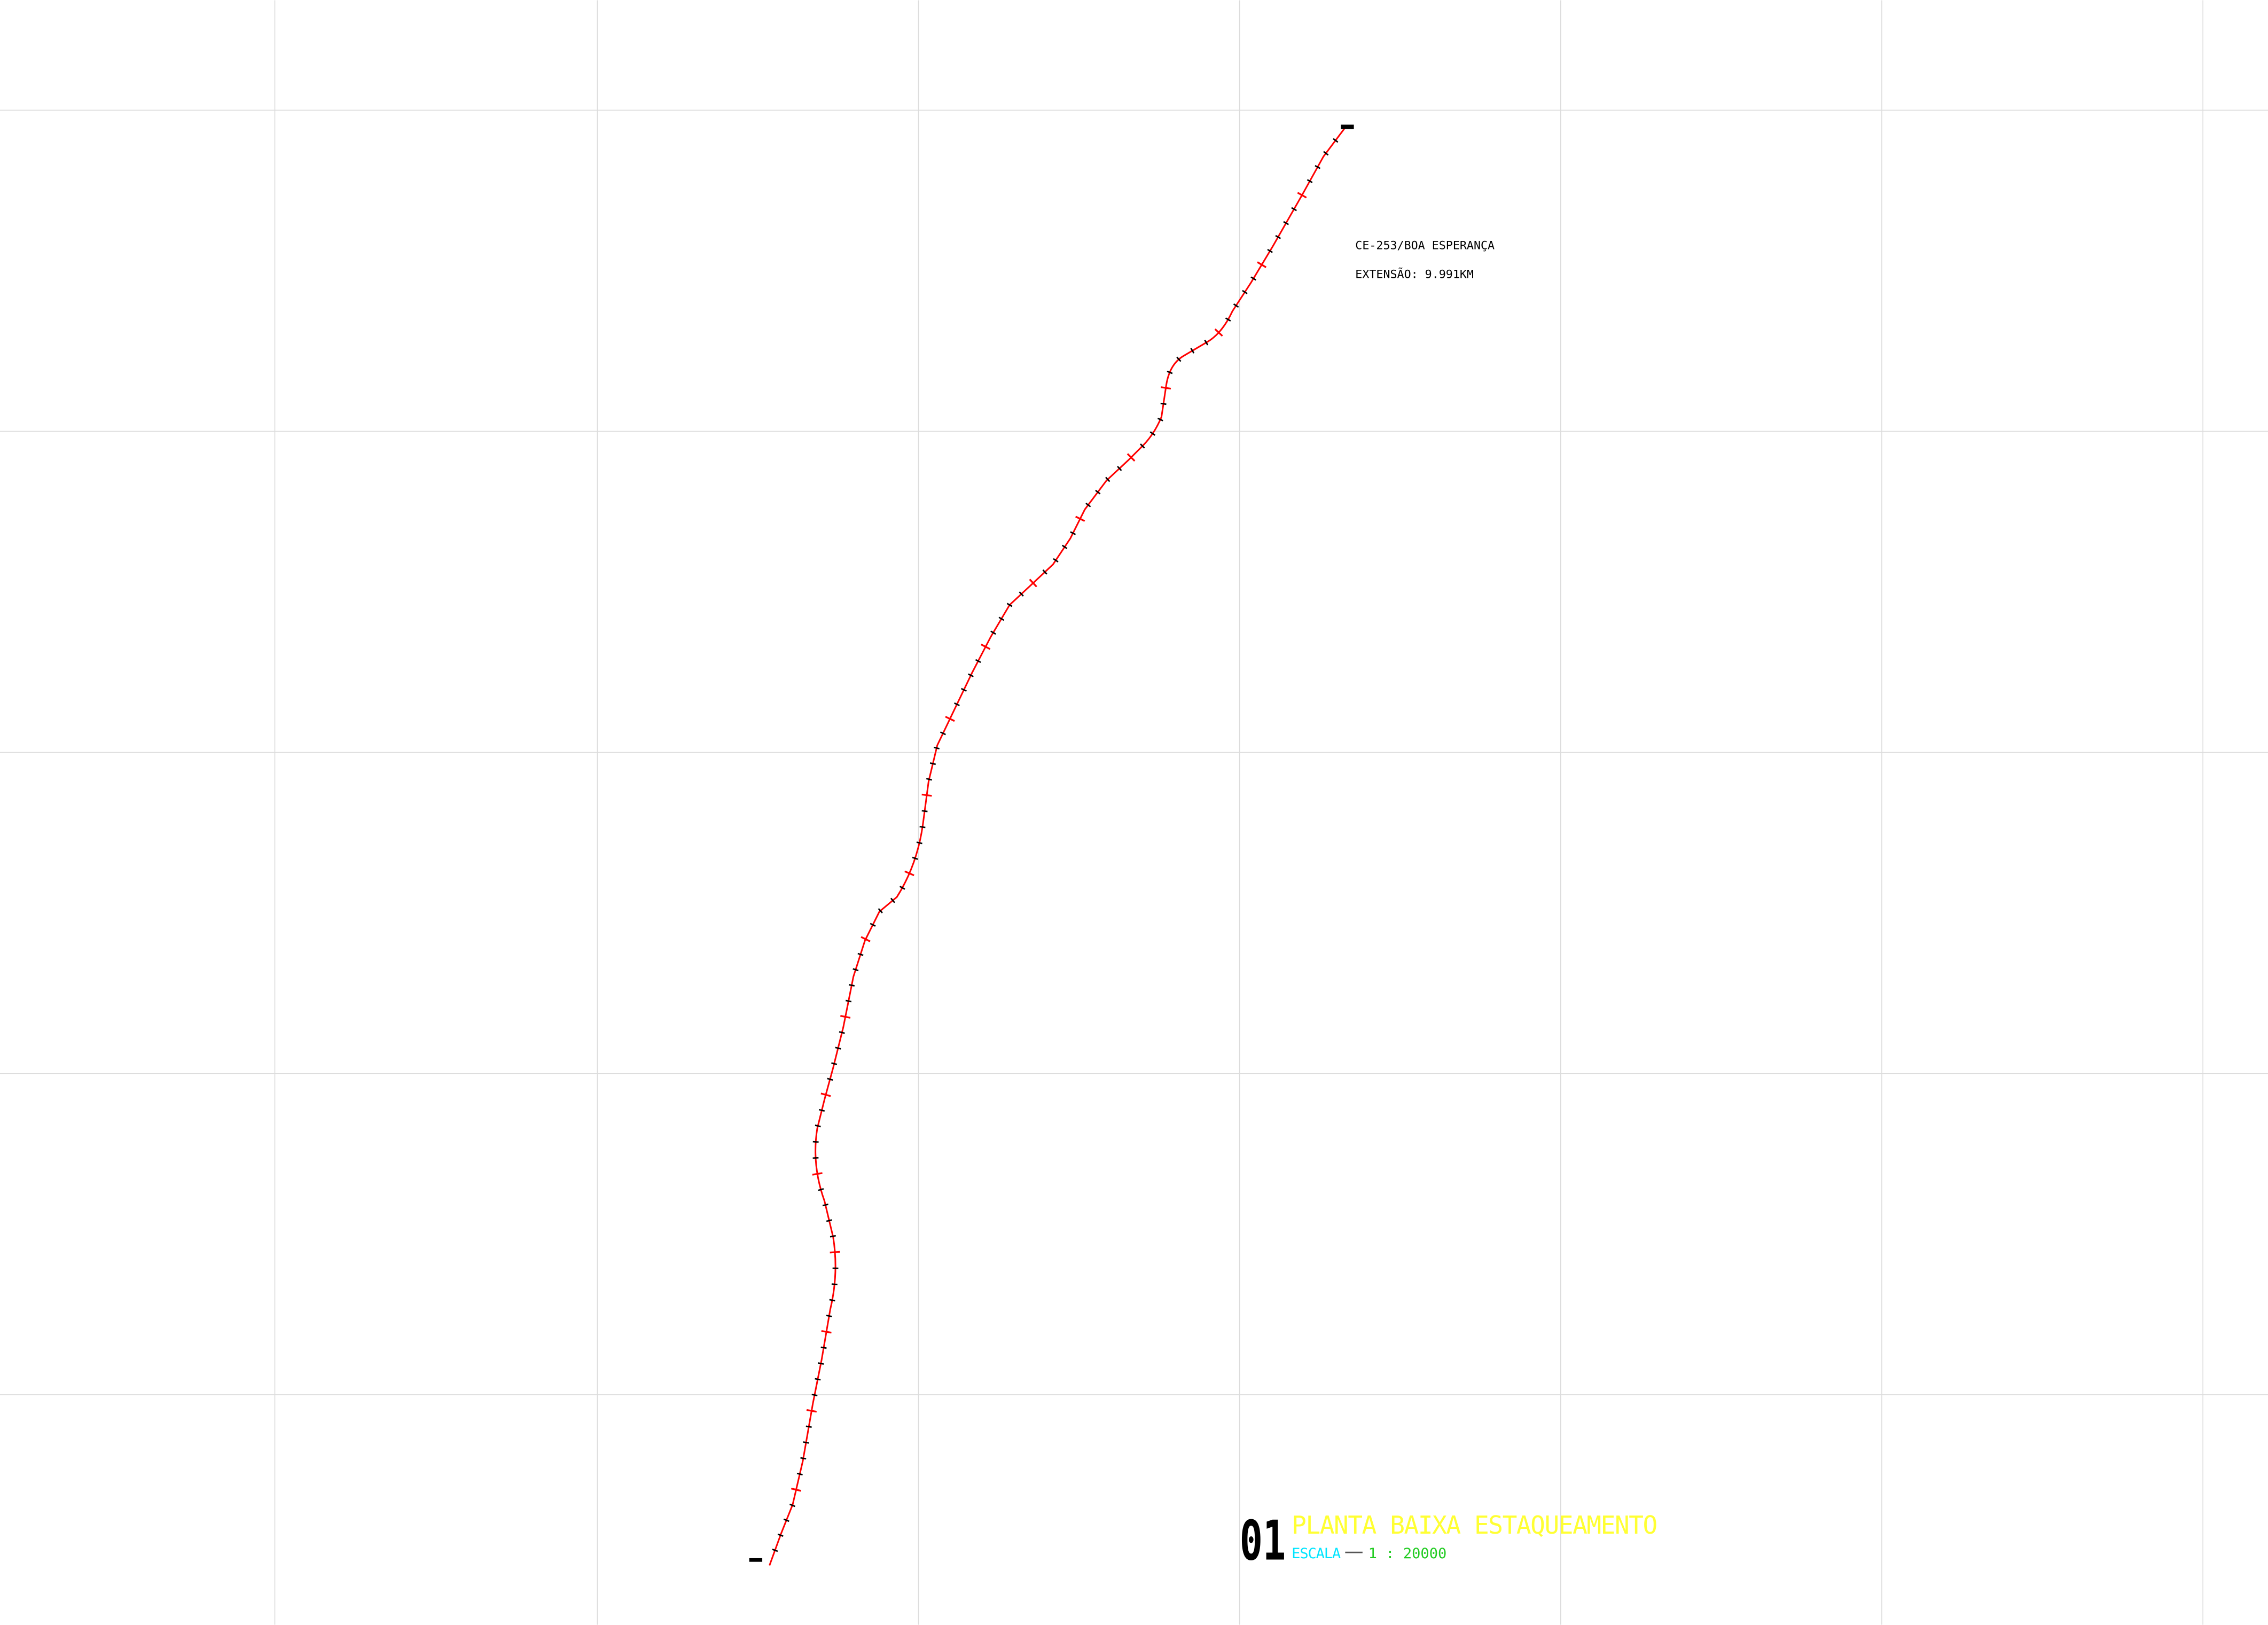  I want to click on road-extension: EXTENSÃO: 9.991KM, so click(1414, 274).